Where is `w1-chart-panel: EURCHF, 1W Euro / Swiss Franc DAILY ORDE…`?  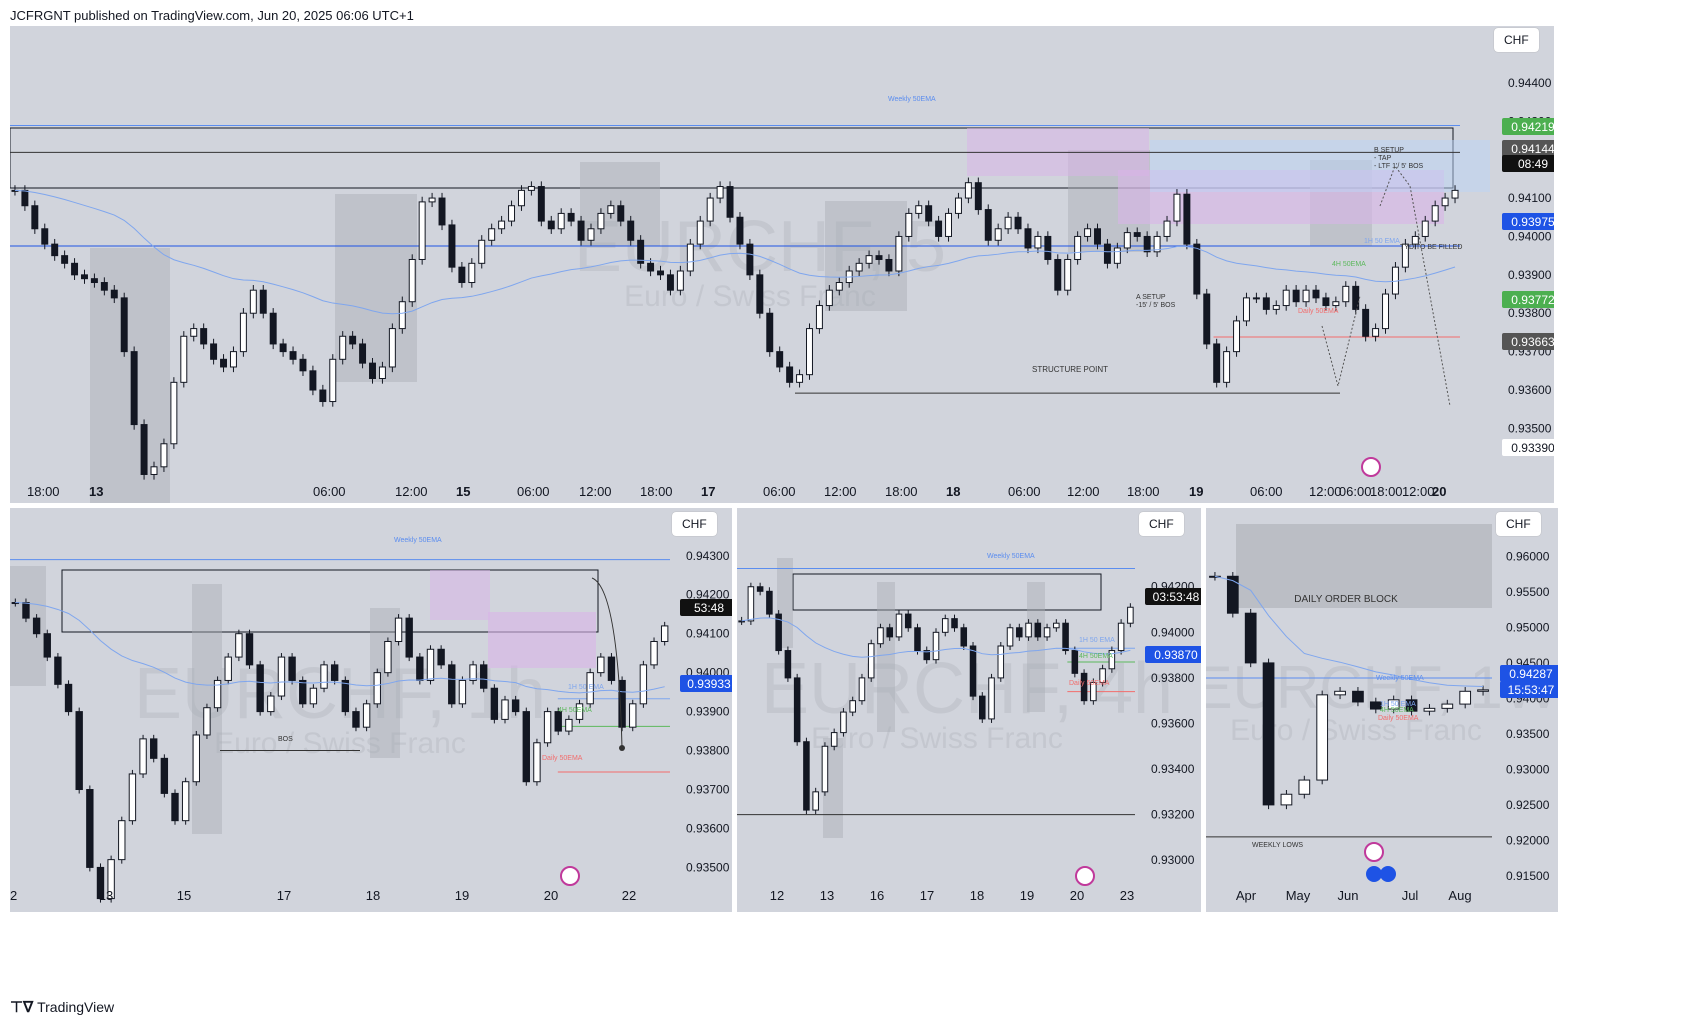
w1-chart-panel: EURCHF, 1W Euro / Swiss Franc DAILY ORDE… is located at coordinates (1382, 710).